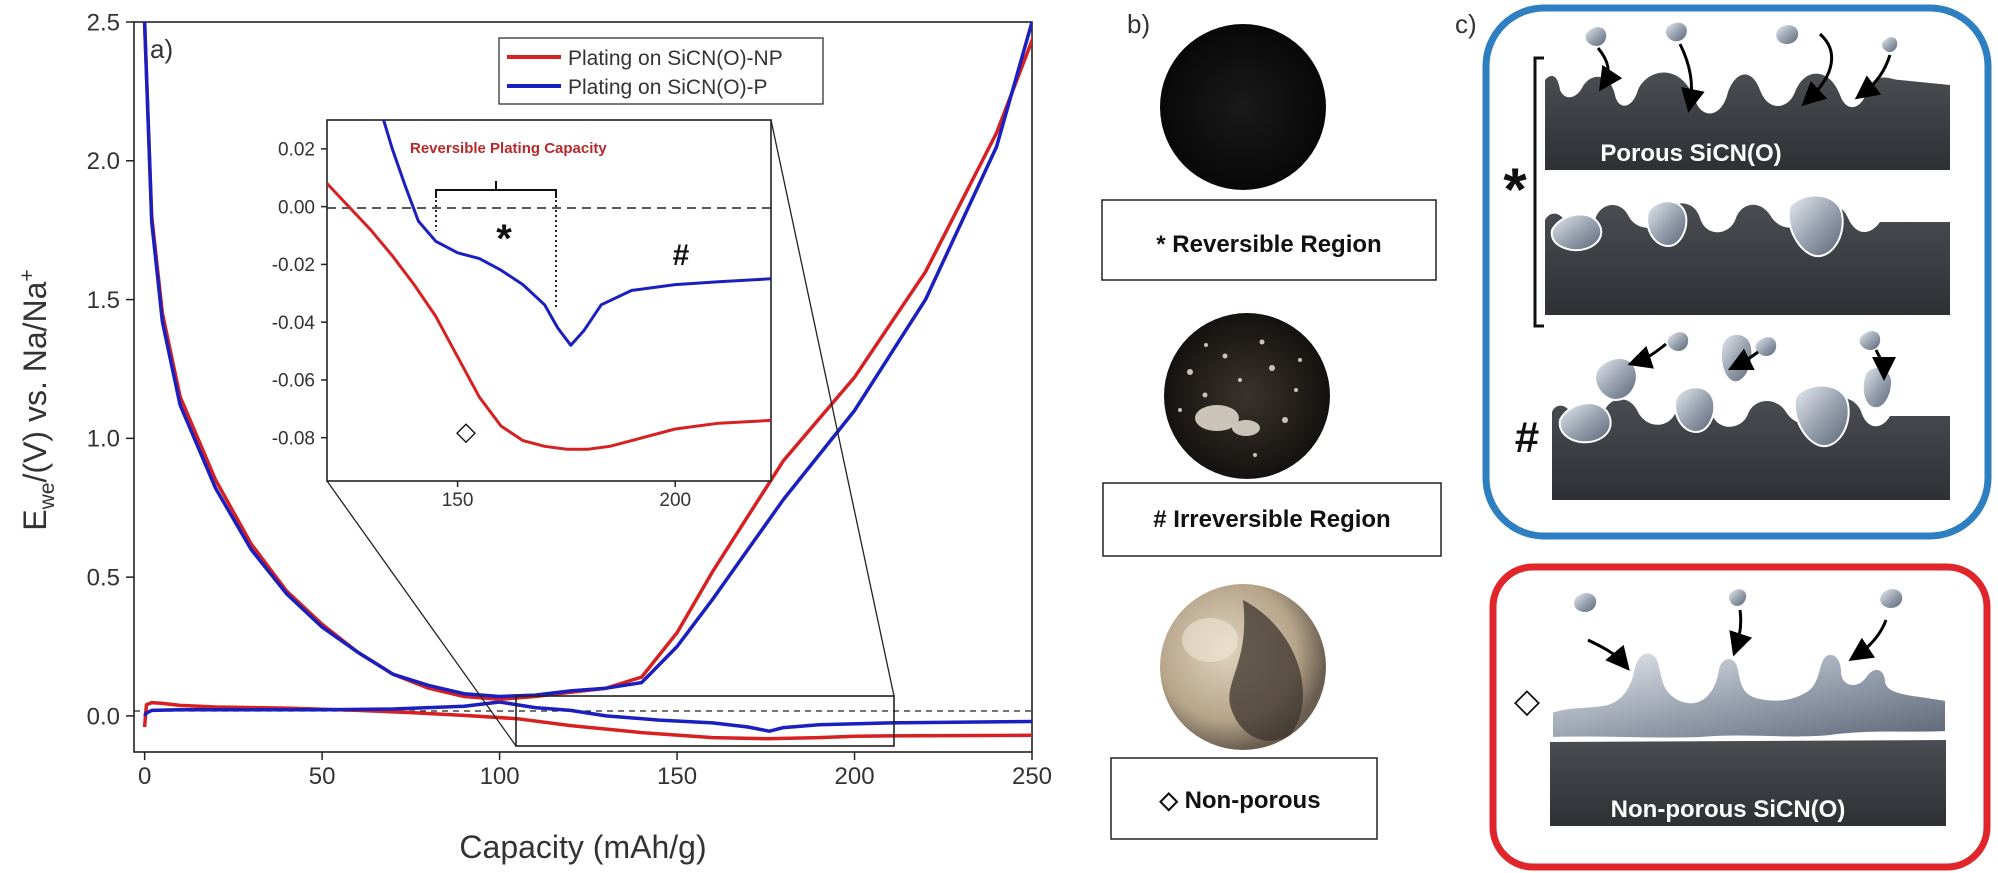 The height and width of the screenshot is (873, 1998). Describe the element at coordinates (1747, 121) in the screenshot. I see `porous-substrate-top` at that location.